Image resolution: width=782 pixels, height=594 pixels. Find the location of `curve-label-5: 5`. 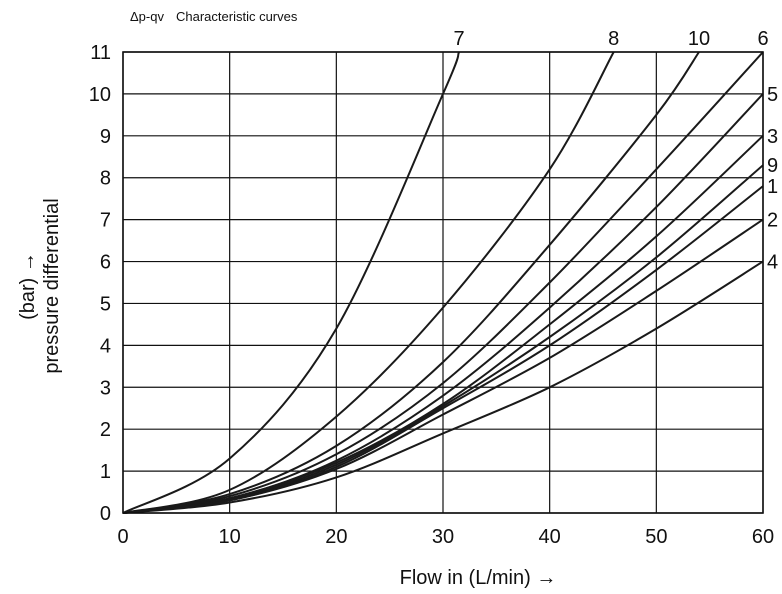

curve-label-5: 5 is located at coordinates (772, 95).